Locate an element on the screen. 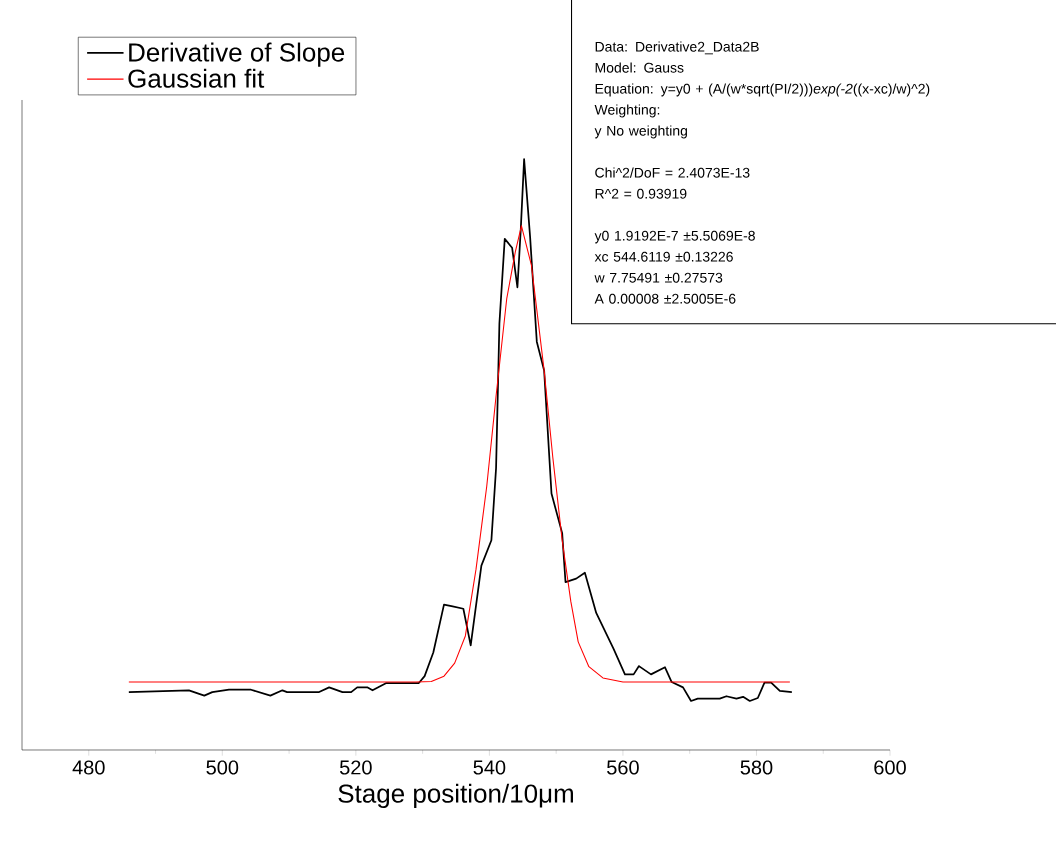  annotation: A 0.00008 ±2.5005E-6 is located at coordinates (665, 298).